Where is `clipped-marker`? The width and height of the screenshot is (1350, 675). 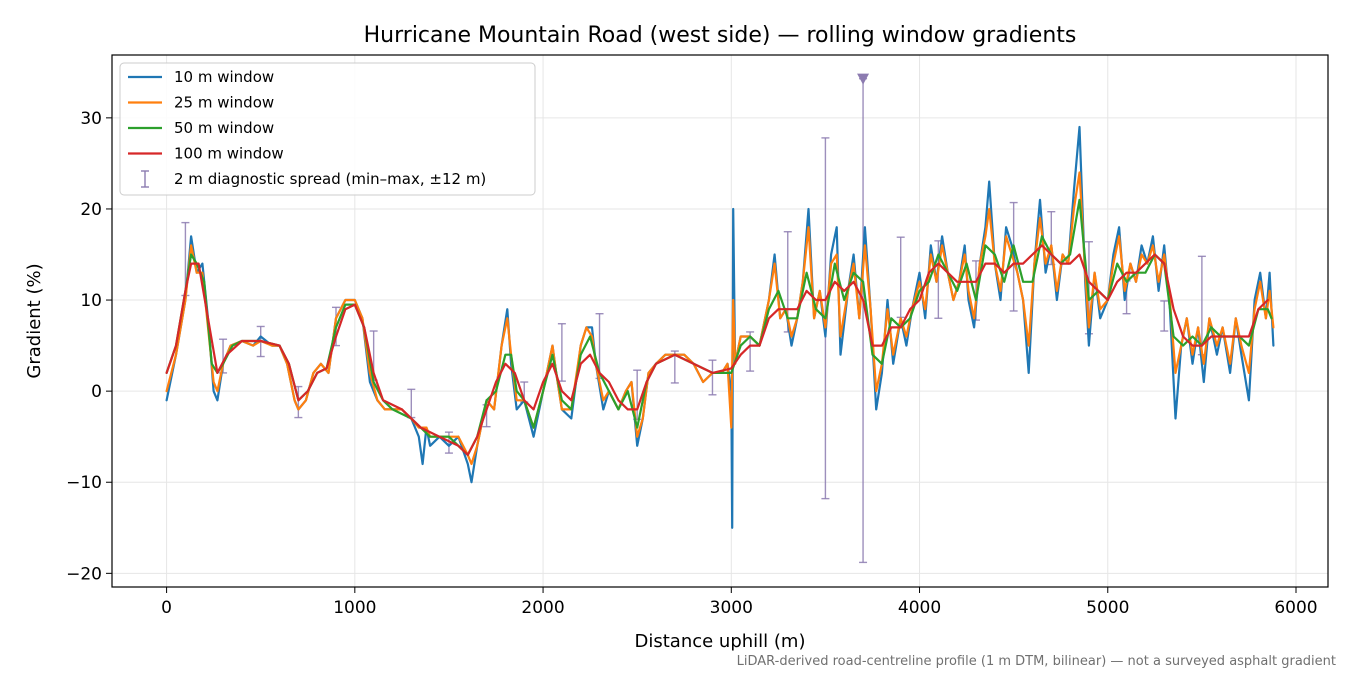 clipped-marker is located at coordinates (863, 79).